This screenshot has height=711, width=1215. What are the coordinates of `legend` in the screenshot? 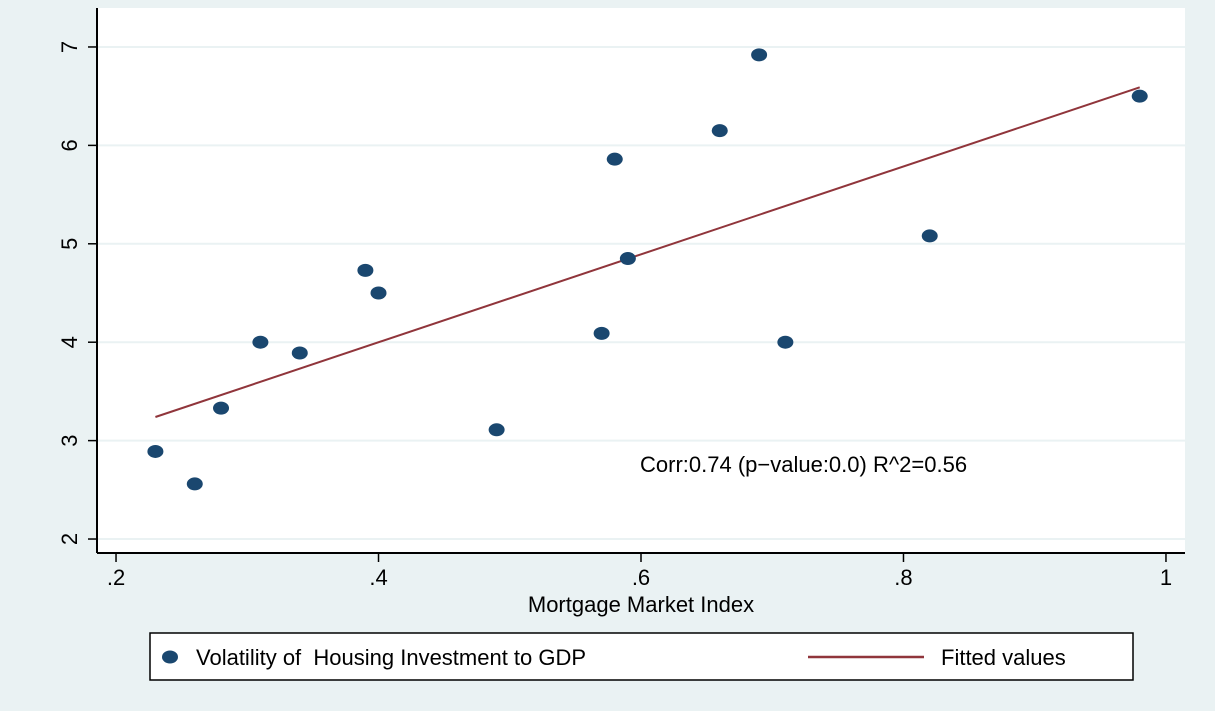 It's located at (641, 656).